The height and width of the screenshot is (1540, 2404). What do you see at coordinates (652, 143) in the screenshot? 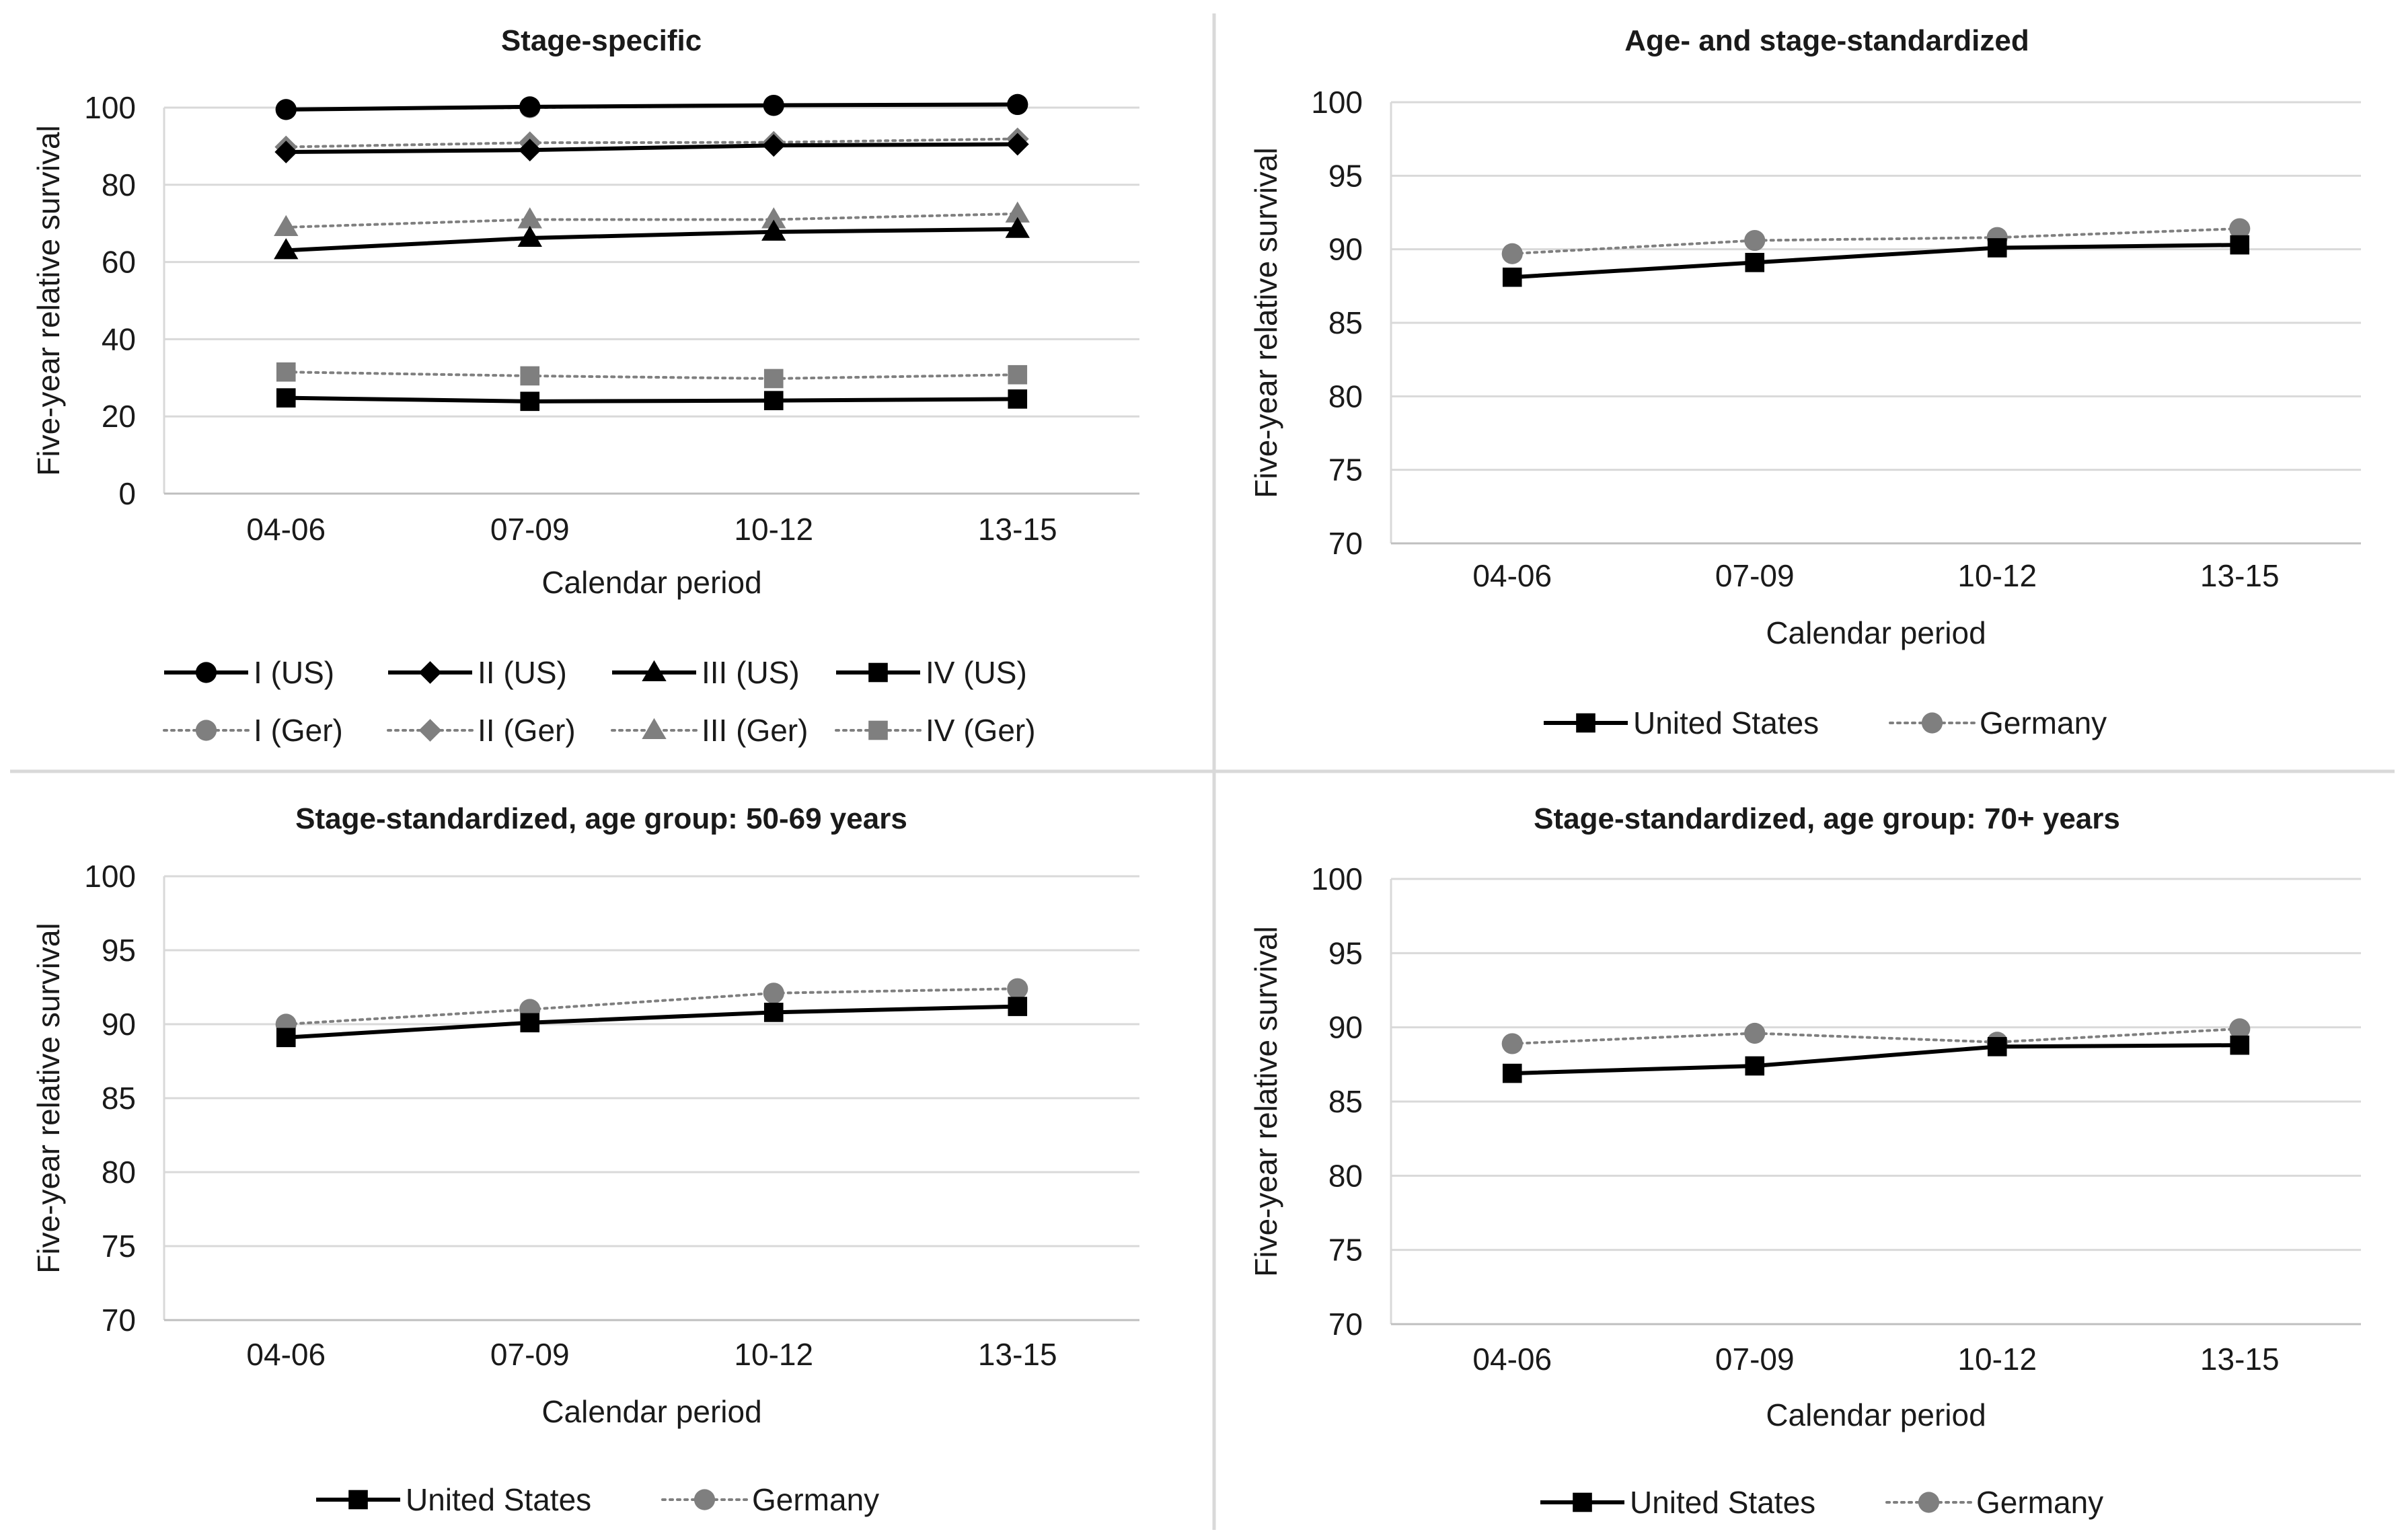
I see `series-line-ii-ger` at bounding box center [652, 143].